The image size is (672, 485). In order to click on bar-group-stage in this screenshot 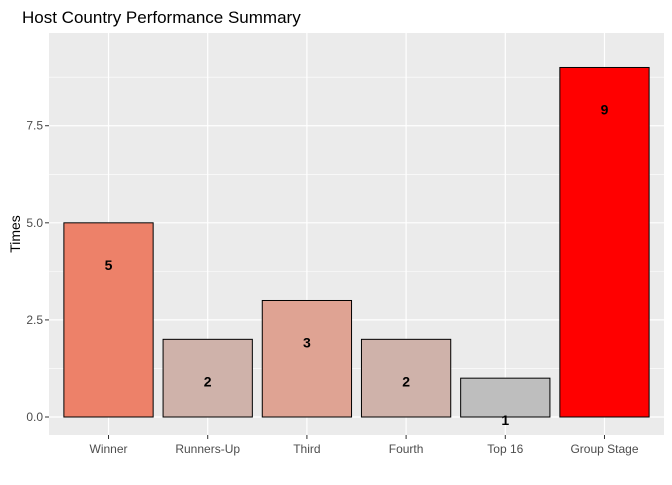, I will do `click(604, 242)`.